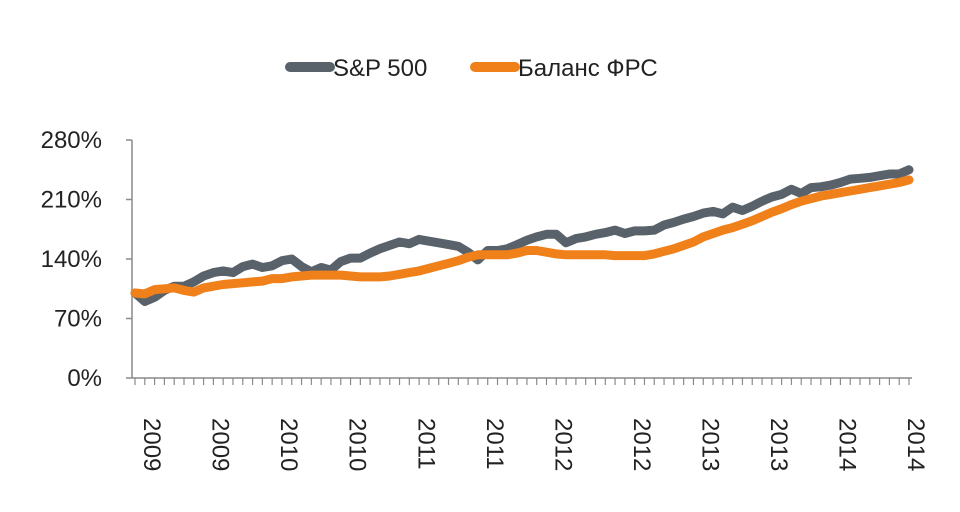 The image size is (960, 512). Describe the element at coordinates (471, 68) in the screenshot. I see `legend: S&P 500 Баланс ФРС` at that location.